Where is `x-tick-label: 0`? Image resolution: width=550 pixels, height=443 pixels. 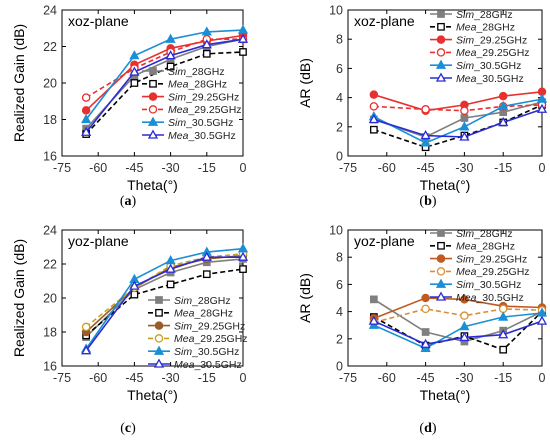
x-tick-label: 0 is located at coordinates (542, 168).